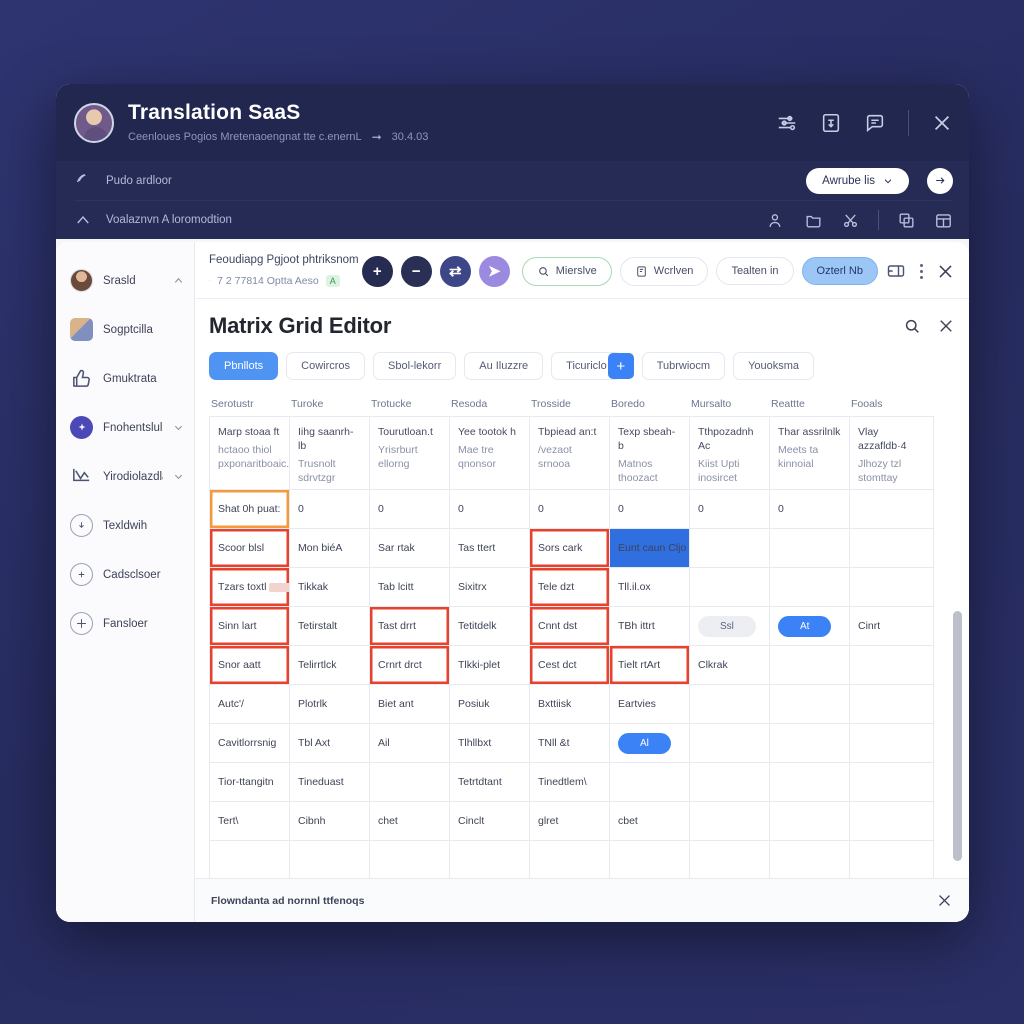 Image resolution: width=1024 pixels, height=1024 pixels. What do you see at coordinates (329, 782) in the screenshot?
I see `grid-cell: Tineduast` at bounding box center [329, 782].